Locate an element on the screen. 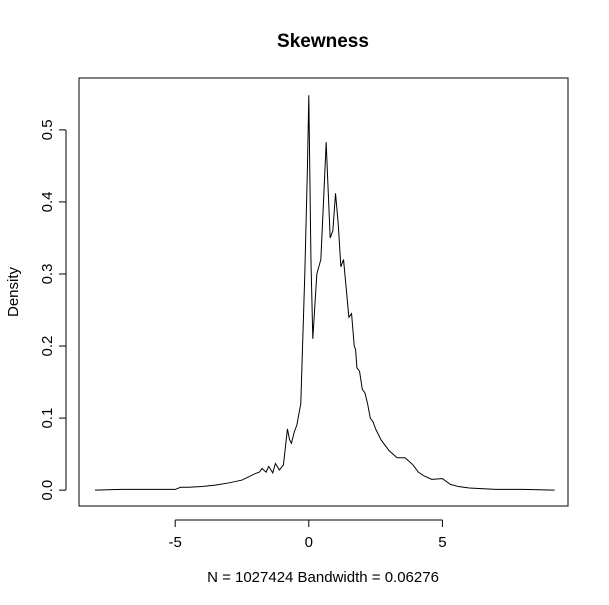 This screenshot has width=609, height=605. y-tick-label: 0.4 is located at coordinates (47, 202).